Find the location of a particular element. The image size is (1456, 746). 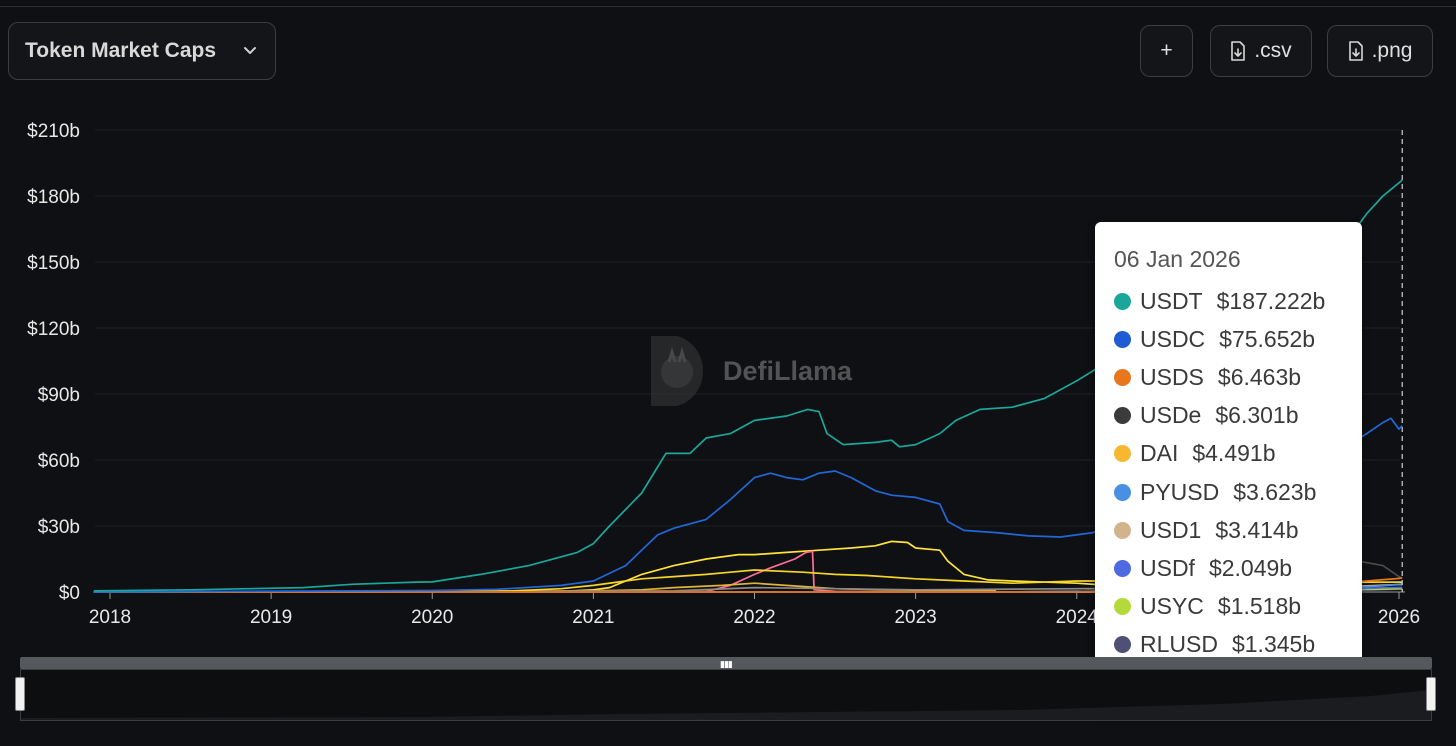

tooltip-series-name: USD1 is located at coordinates (1171, 529).